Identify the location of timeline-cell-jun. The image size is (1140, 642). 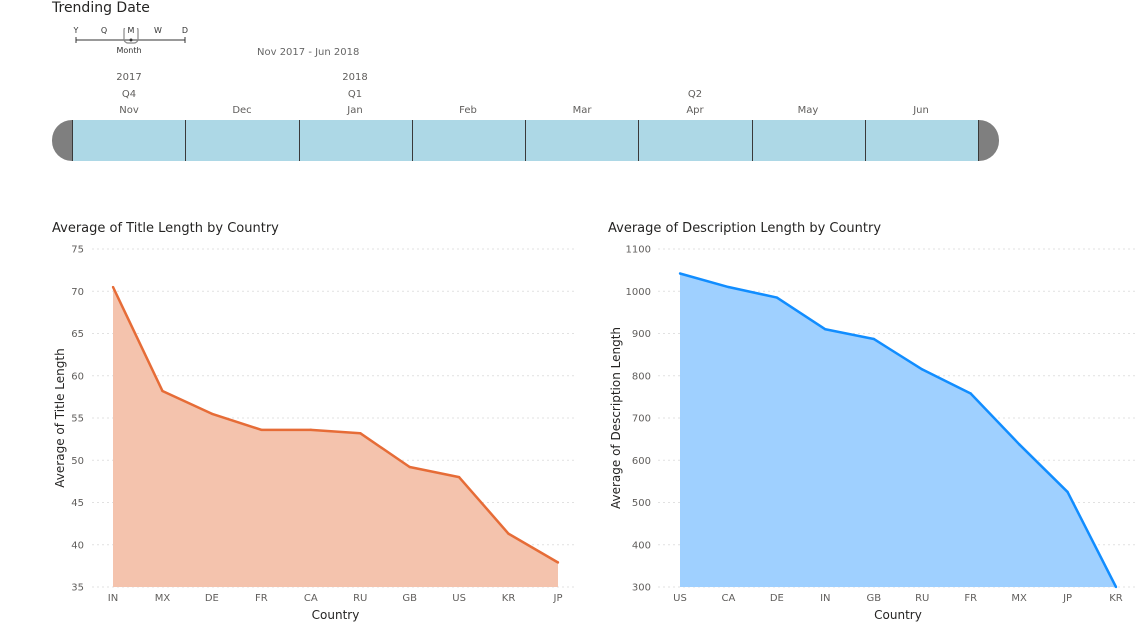
(922, 140).